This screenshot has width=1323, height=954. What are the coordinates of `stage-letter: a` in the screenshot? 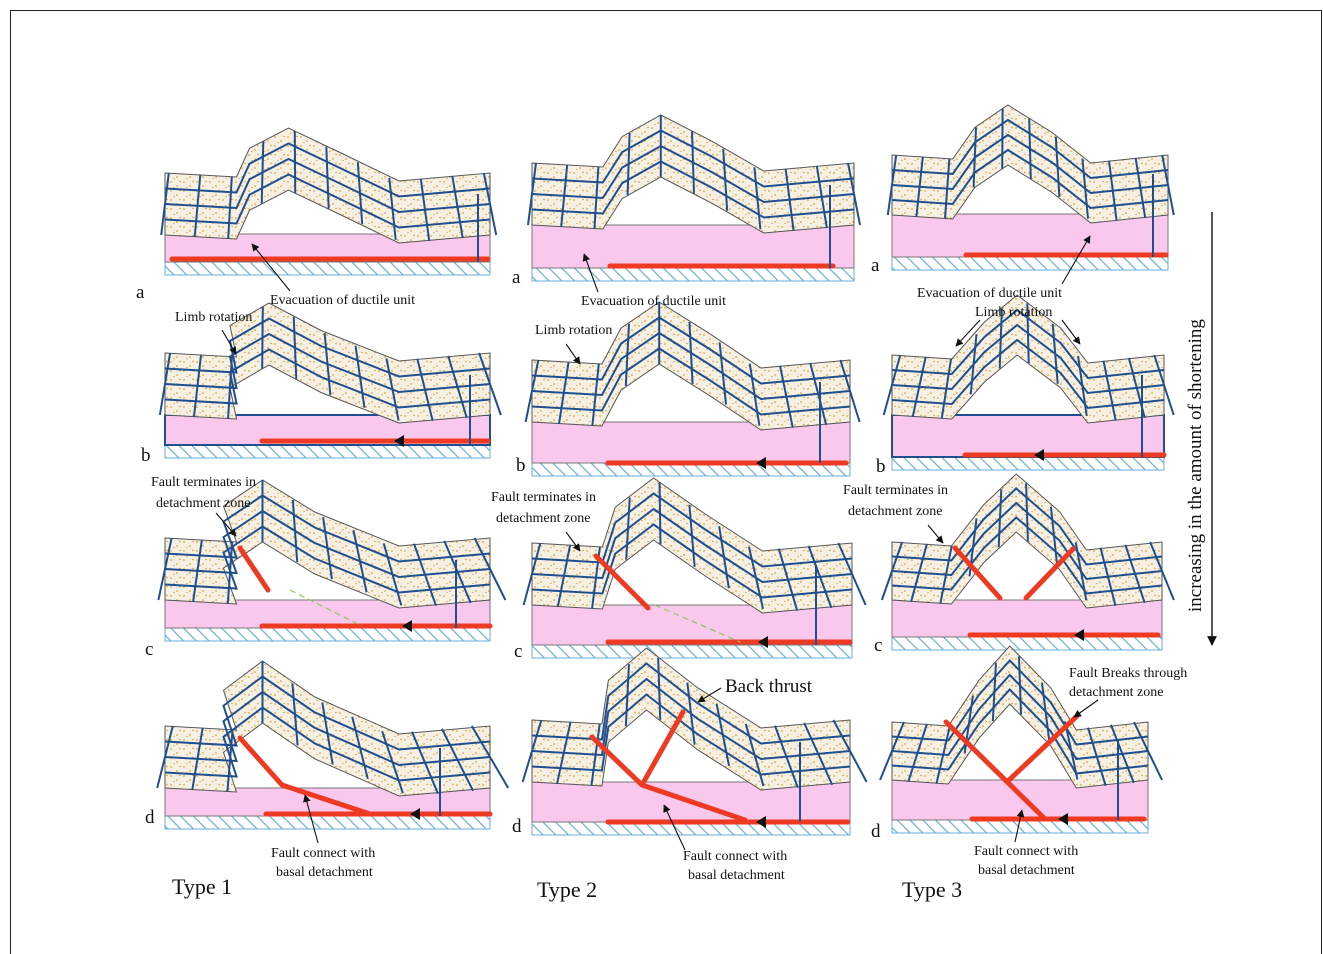 It's located at (140, 292).